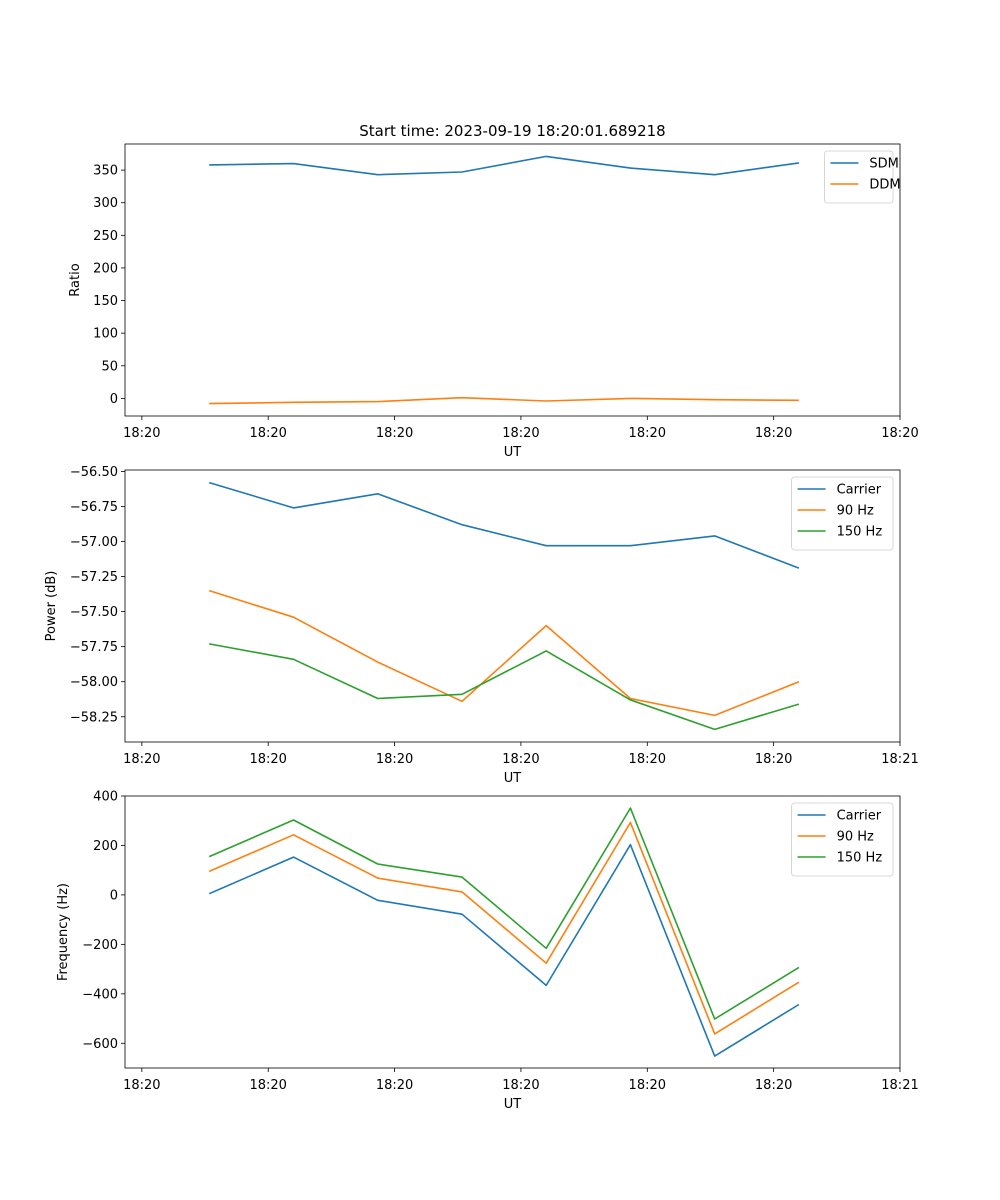 Image resolution: width=1000 pixels, height=1200 pixels. I want to click on y-tick-label: 350, so click(105, 171).